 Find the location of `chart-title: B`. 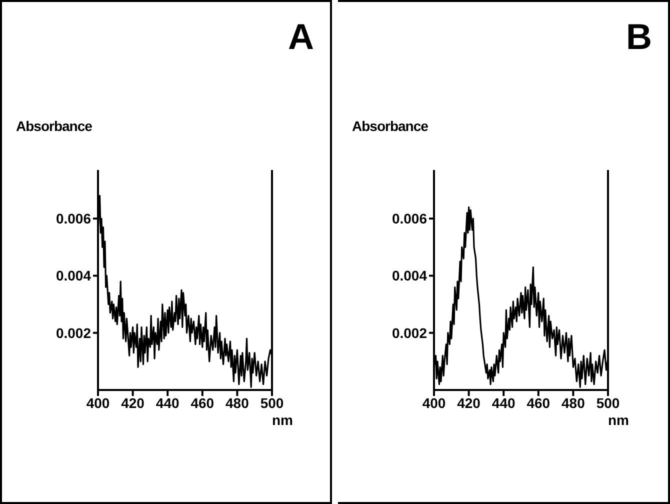

chart-title: B is located at coordinates (639, 37).